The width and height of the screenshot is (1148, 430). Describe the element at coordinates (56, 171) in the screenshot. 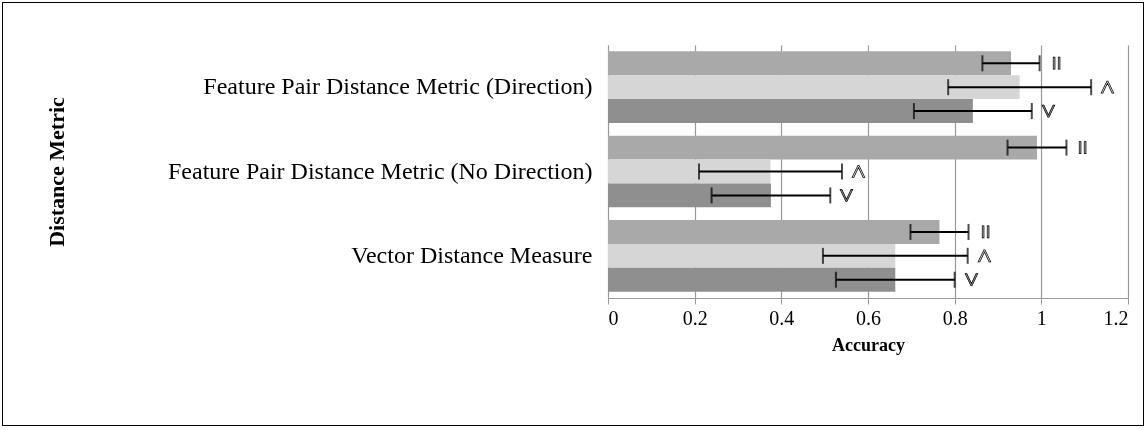

I see `y-axis-title: Distance Metric` at that location.